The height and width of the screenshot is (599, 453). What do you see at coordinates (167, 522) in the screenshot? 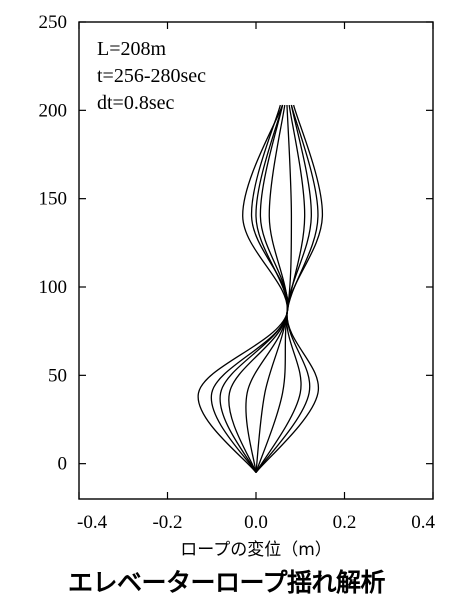
I see `x-tick-label: -0.2` at bounding box center [167, 522].